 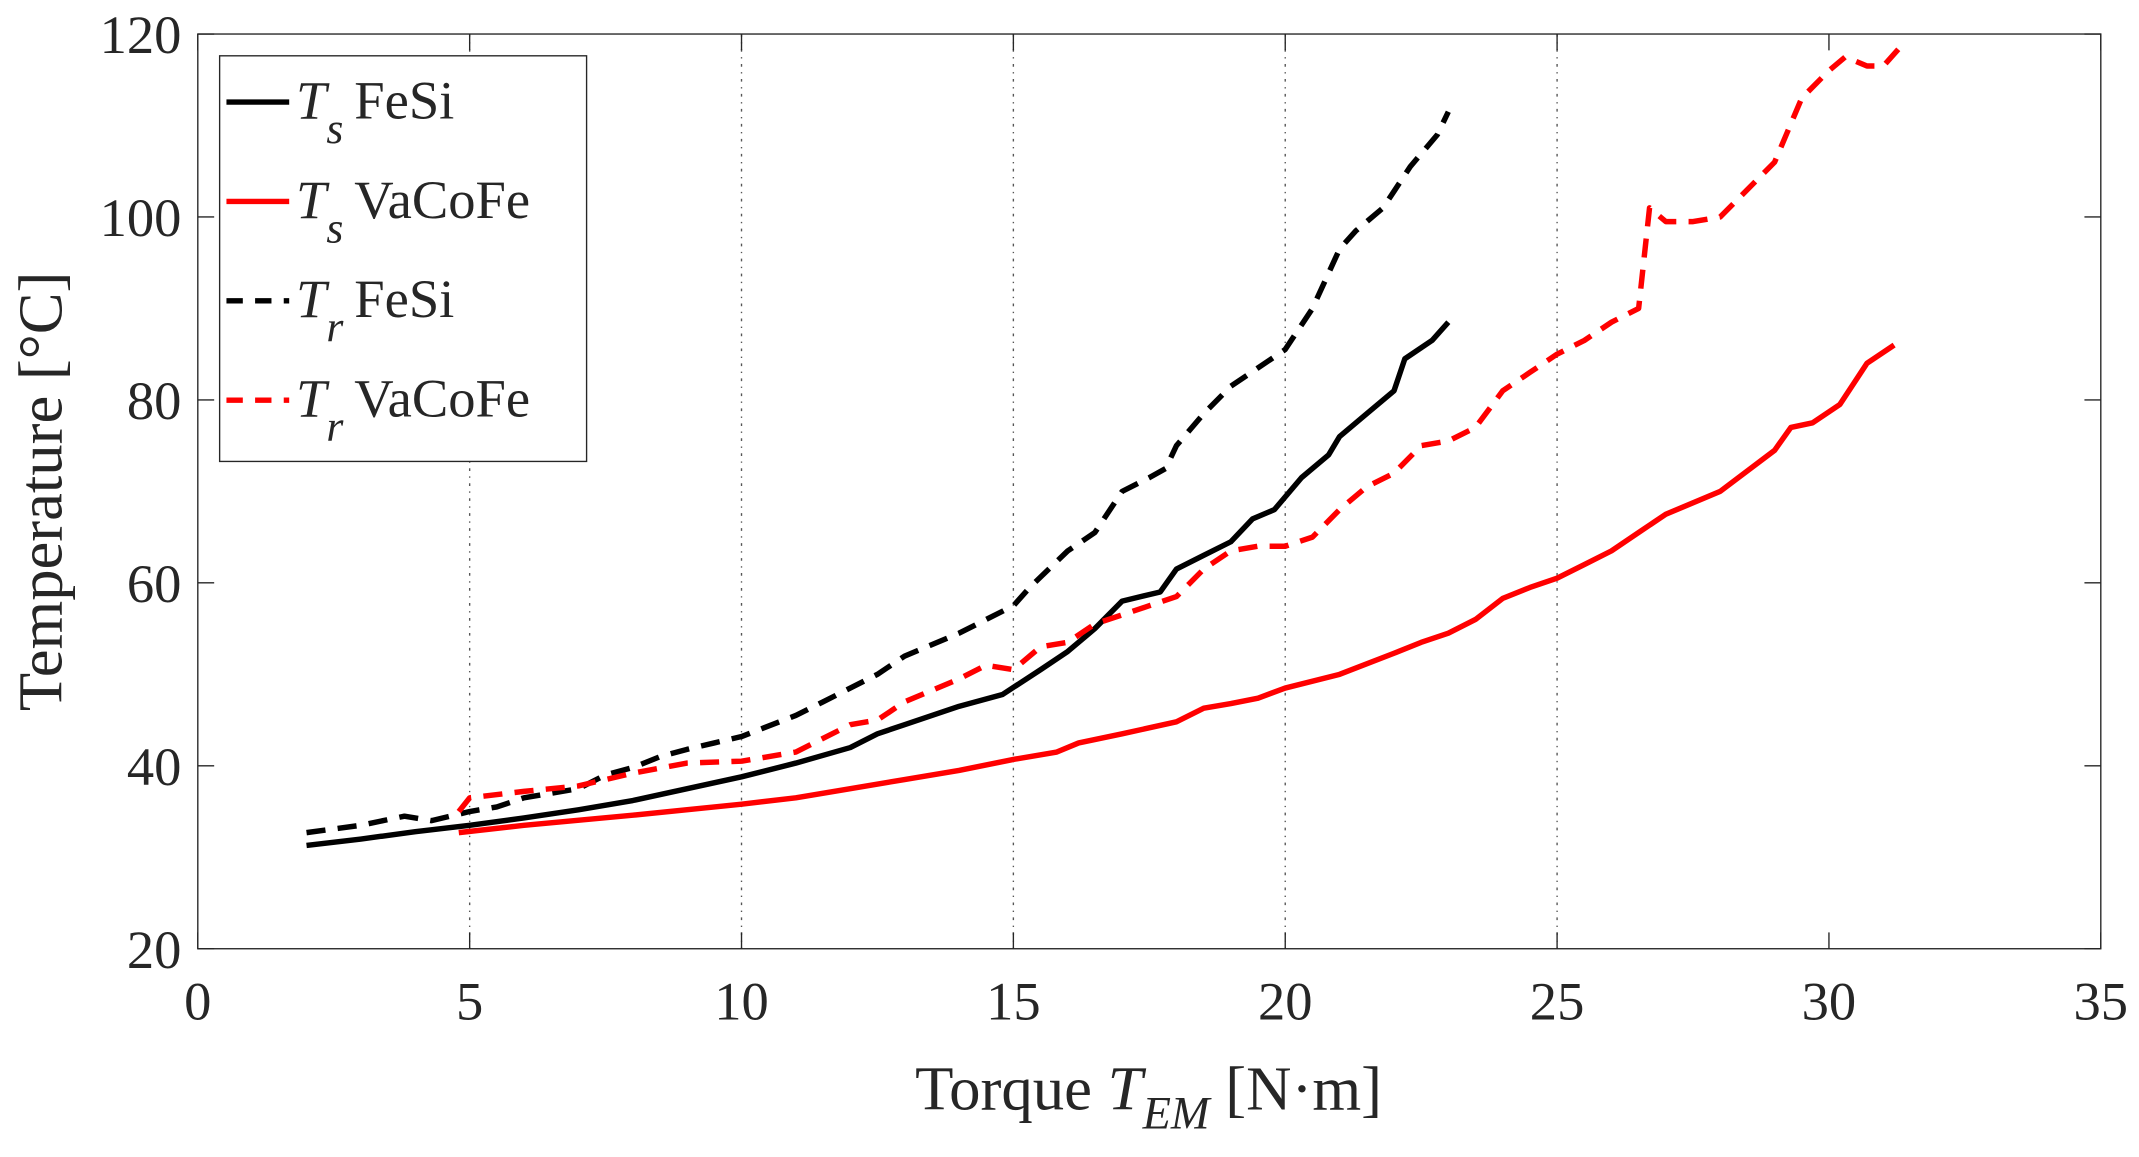 What do you see at coordinates (375, 110) in the screenshot?
I see `legend-label: Ts FeSi` at bounding box center [375, 110].